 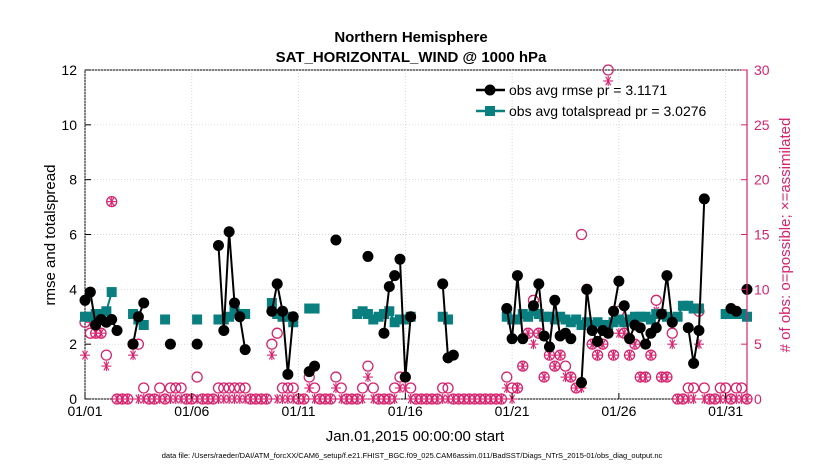 What do you see at coordinates (490, 90) in the screenshot?
I see `legend-marker-rmse` at bounding box center [490, 90].